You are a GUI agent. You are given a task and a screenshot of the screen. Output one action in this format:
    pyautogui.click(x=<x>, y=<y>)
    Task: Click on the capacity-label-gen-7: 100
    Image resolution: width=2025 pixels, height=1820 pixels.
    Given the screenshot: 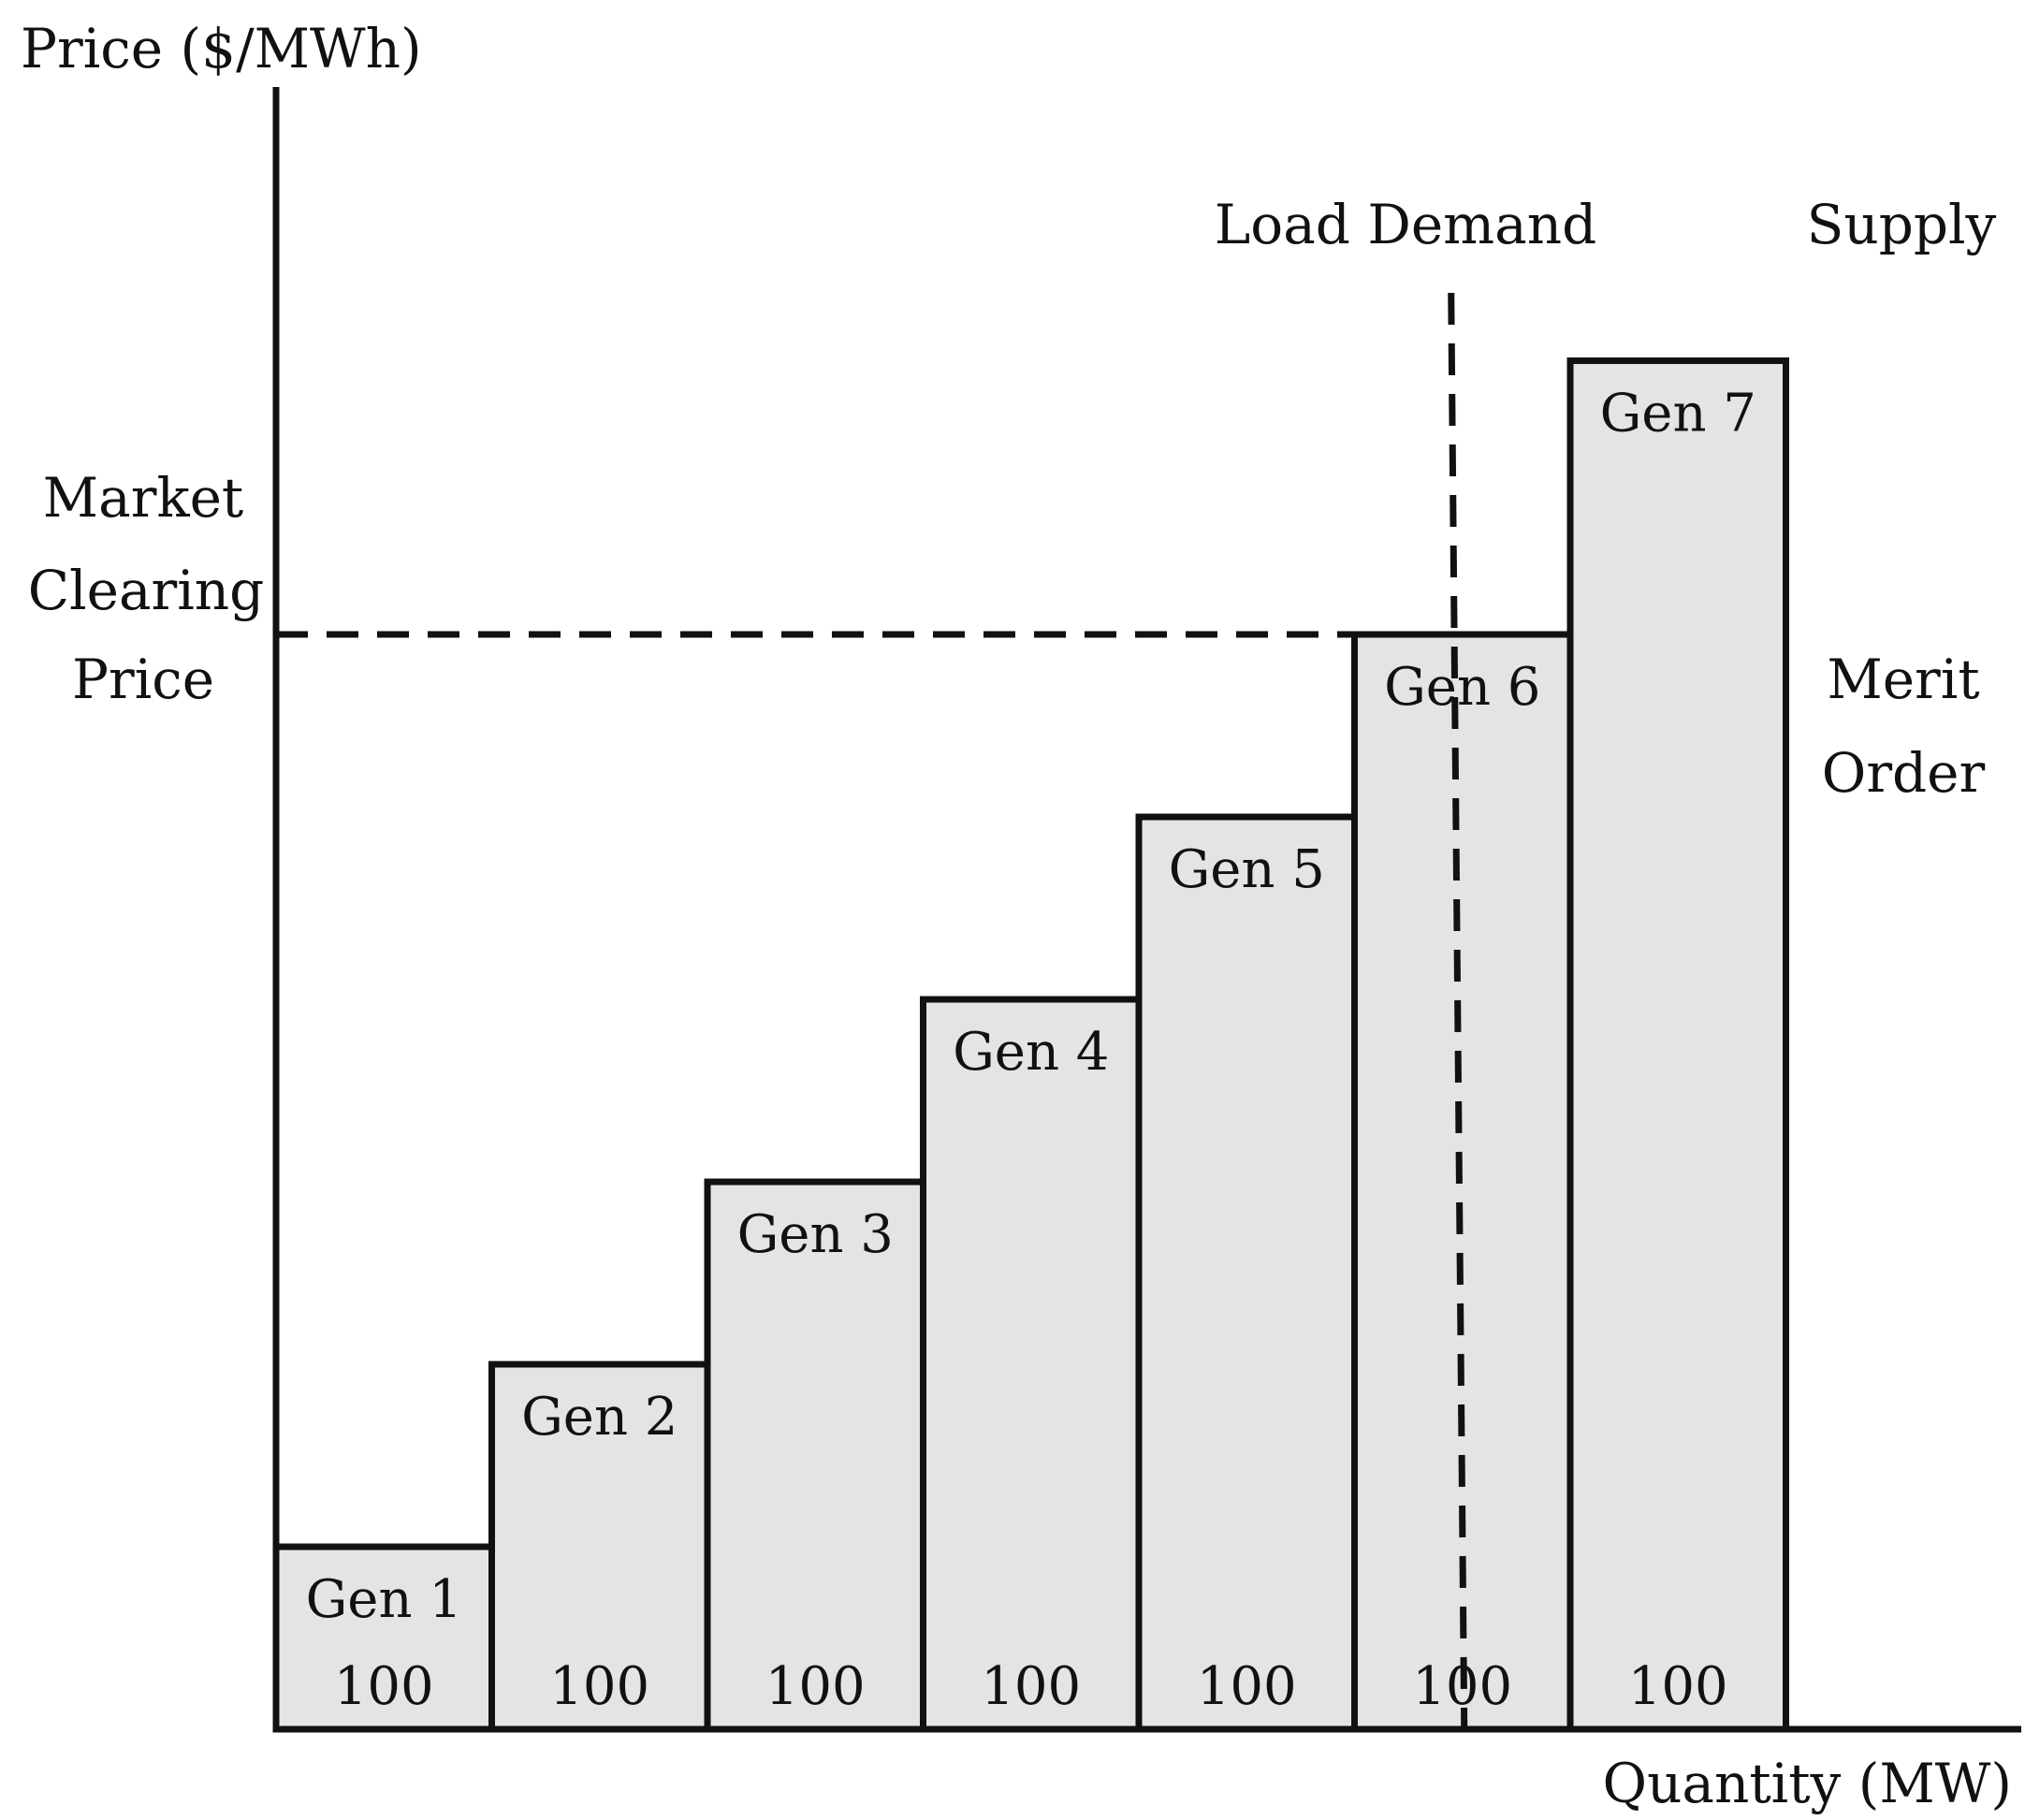 What is the action you would take?
    pyautogui.click(x=1678, y=1686)
    